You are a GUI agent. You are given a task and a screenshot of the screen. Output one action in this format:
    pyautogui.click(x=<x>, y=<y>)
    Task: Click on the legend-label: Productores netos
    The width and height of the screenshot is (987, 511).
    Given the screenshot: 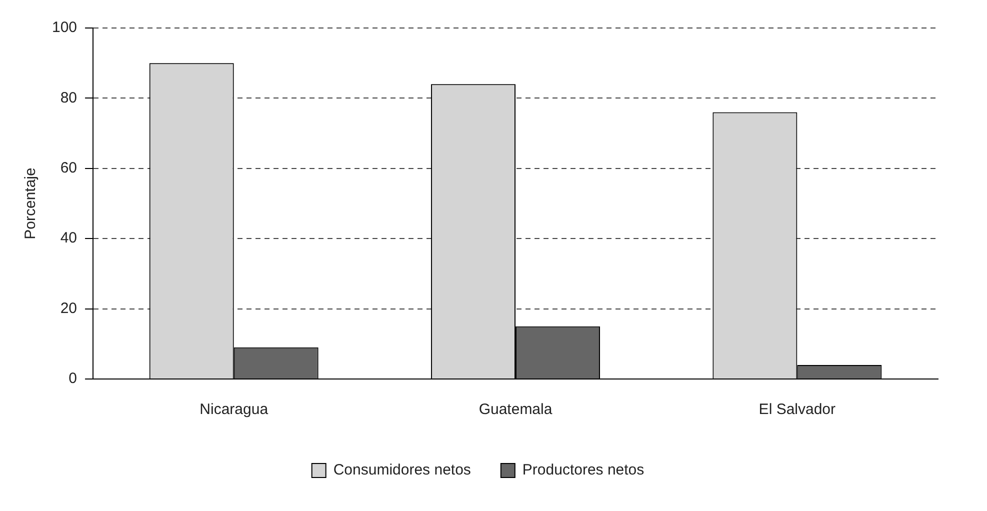 What is the action you would take?
    pyautogui.click(x=583, y=470)
    